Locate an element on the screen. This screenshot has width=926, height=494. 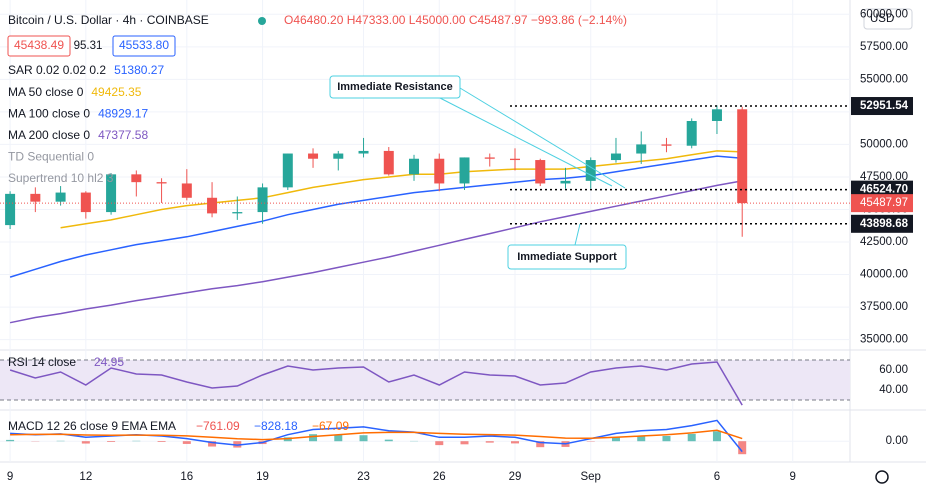
indicator-value: 47377.58 is located at coordinates (123, 135).